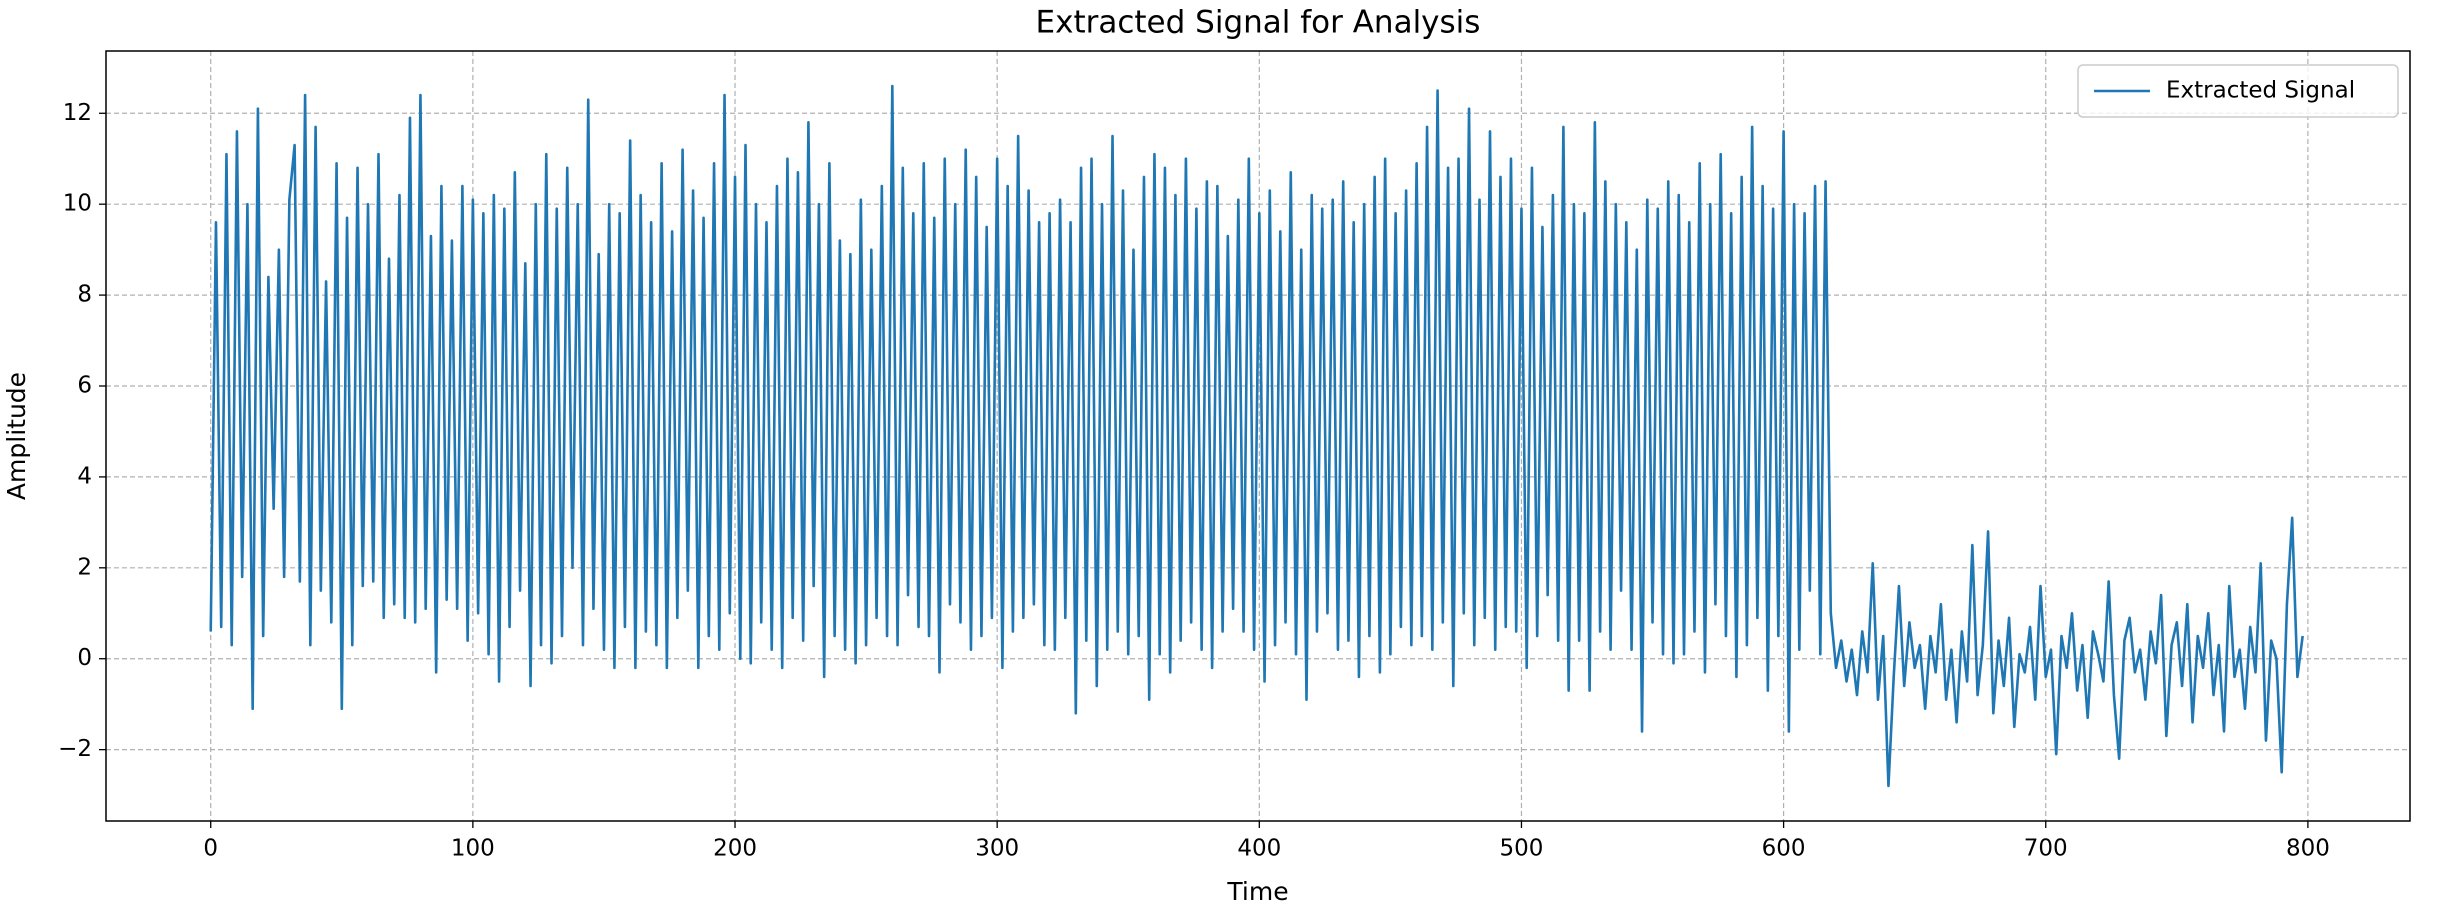  What do you see at coordinates (210, 849) in the screenshot?
I see `x-tick-label: 0` at bounding box center [210, 849].